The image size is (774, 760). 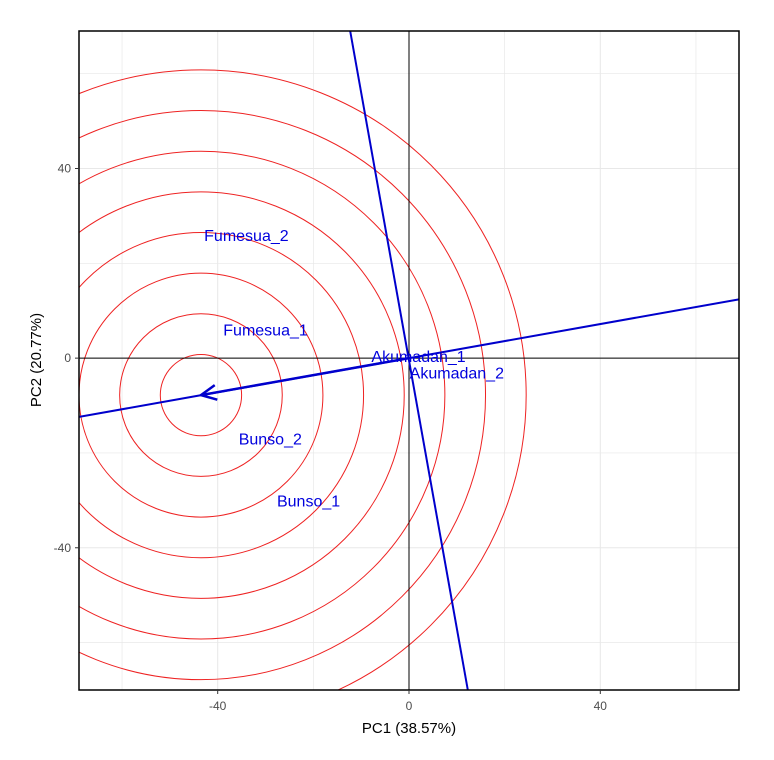 What do you see at coordinates (270, 440) in the screenshot?
I see `point-label: Bunso_2` at bounding box center [270, 440].